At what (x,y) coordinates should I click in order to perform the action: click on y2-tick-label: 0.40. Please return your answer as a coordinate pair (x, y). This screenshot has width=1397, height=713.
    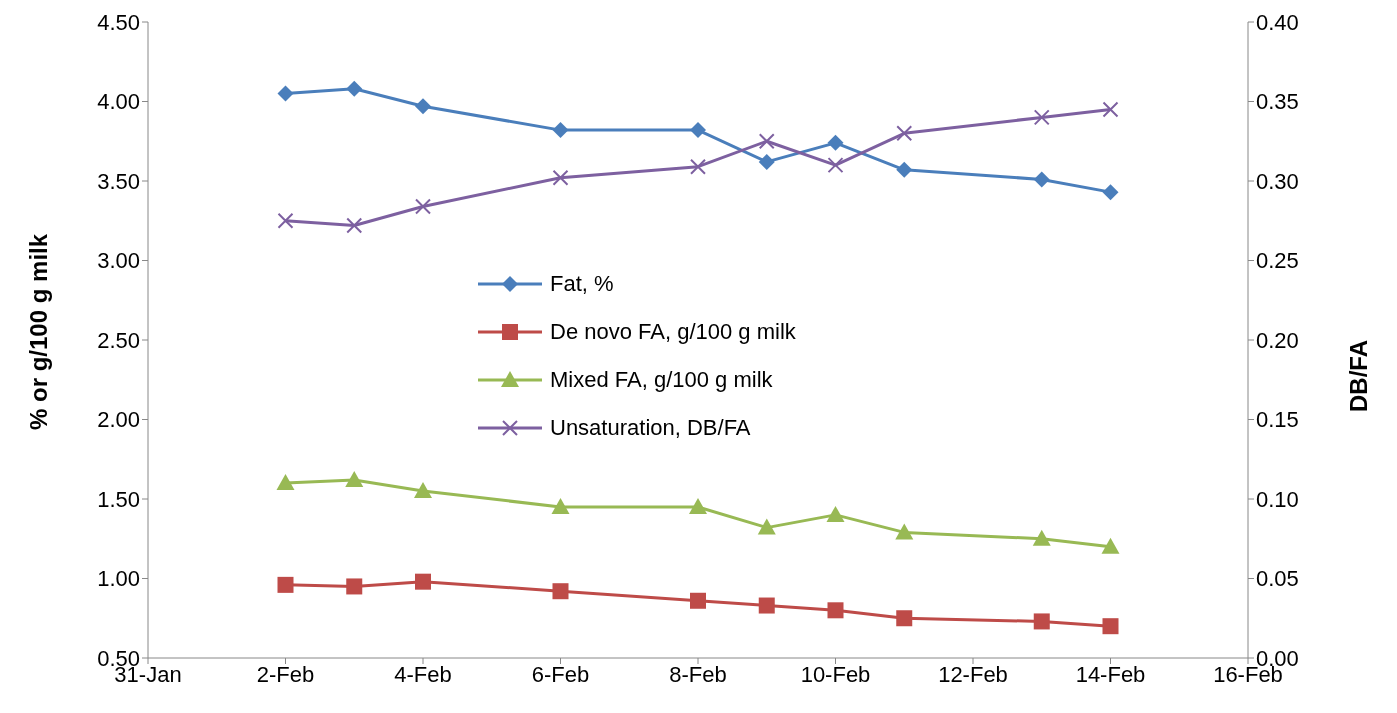
    Looking at the image, I should click on (1277, 22).